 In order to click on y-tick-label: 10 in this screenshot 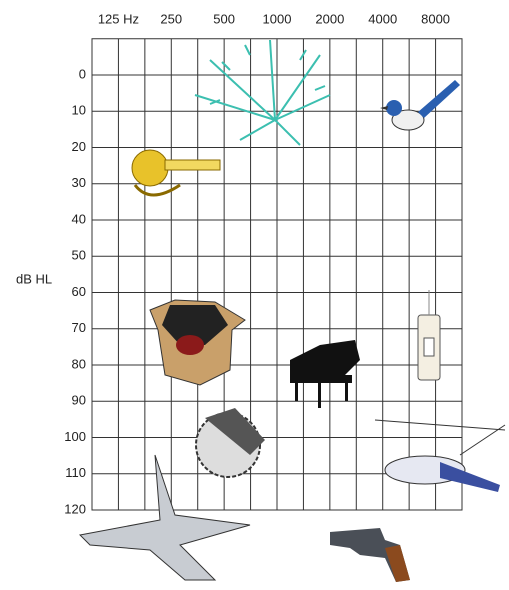, I will do `click(79, 110)`.